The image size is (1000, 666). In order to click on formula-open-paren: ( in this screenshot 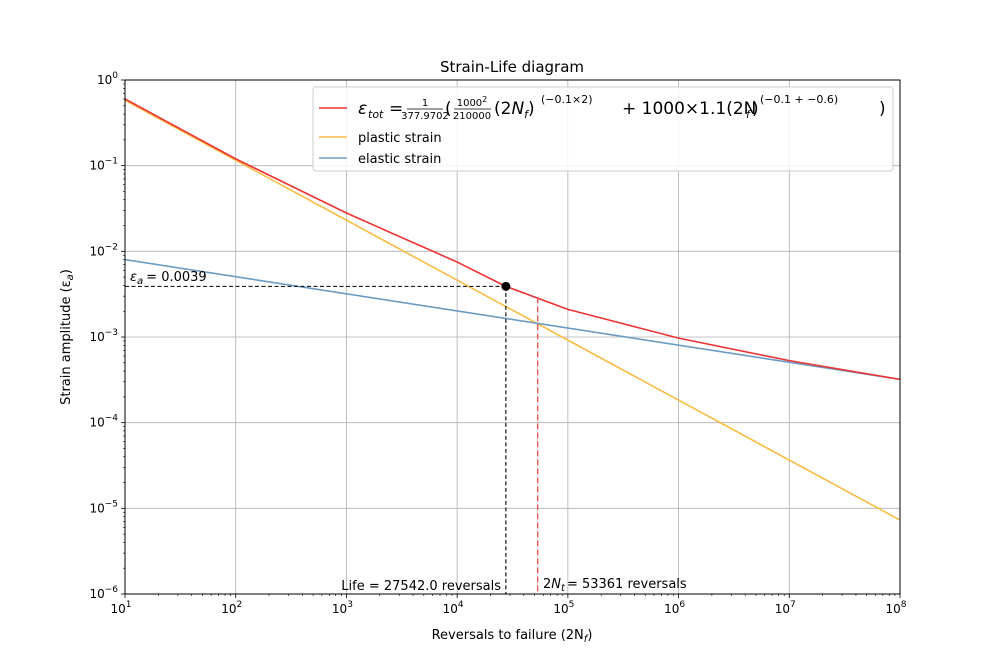, I will do `click(448, 109)`.